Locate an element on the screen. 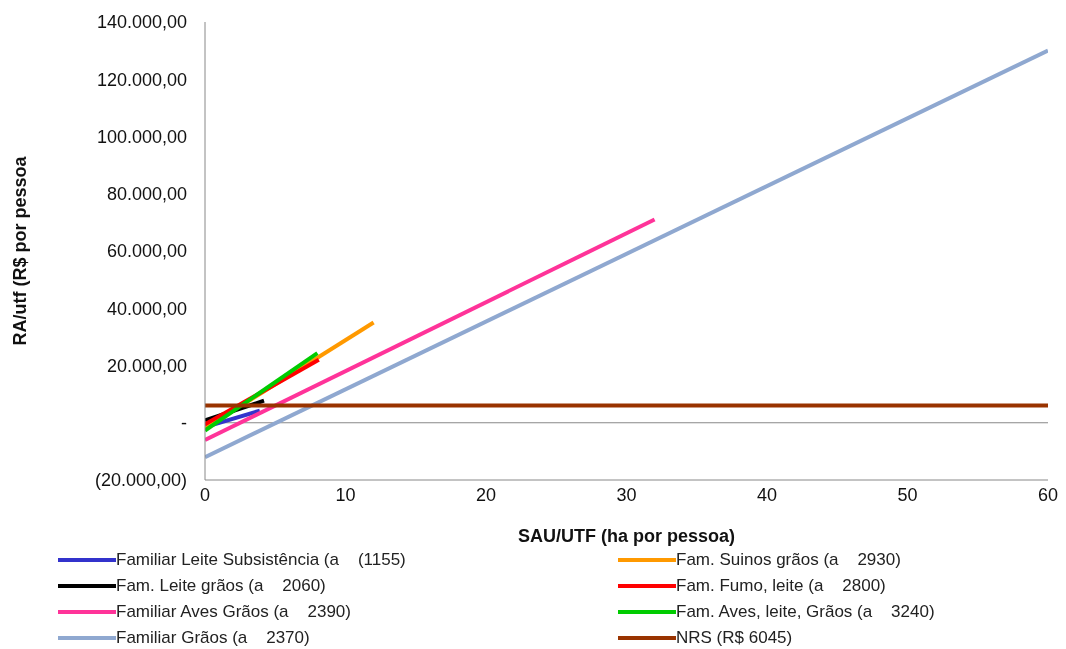 The width and height of the screenshot is (1066, 649). y-tick-label: (20.000,00) is located at coordinates (140, 480).